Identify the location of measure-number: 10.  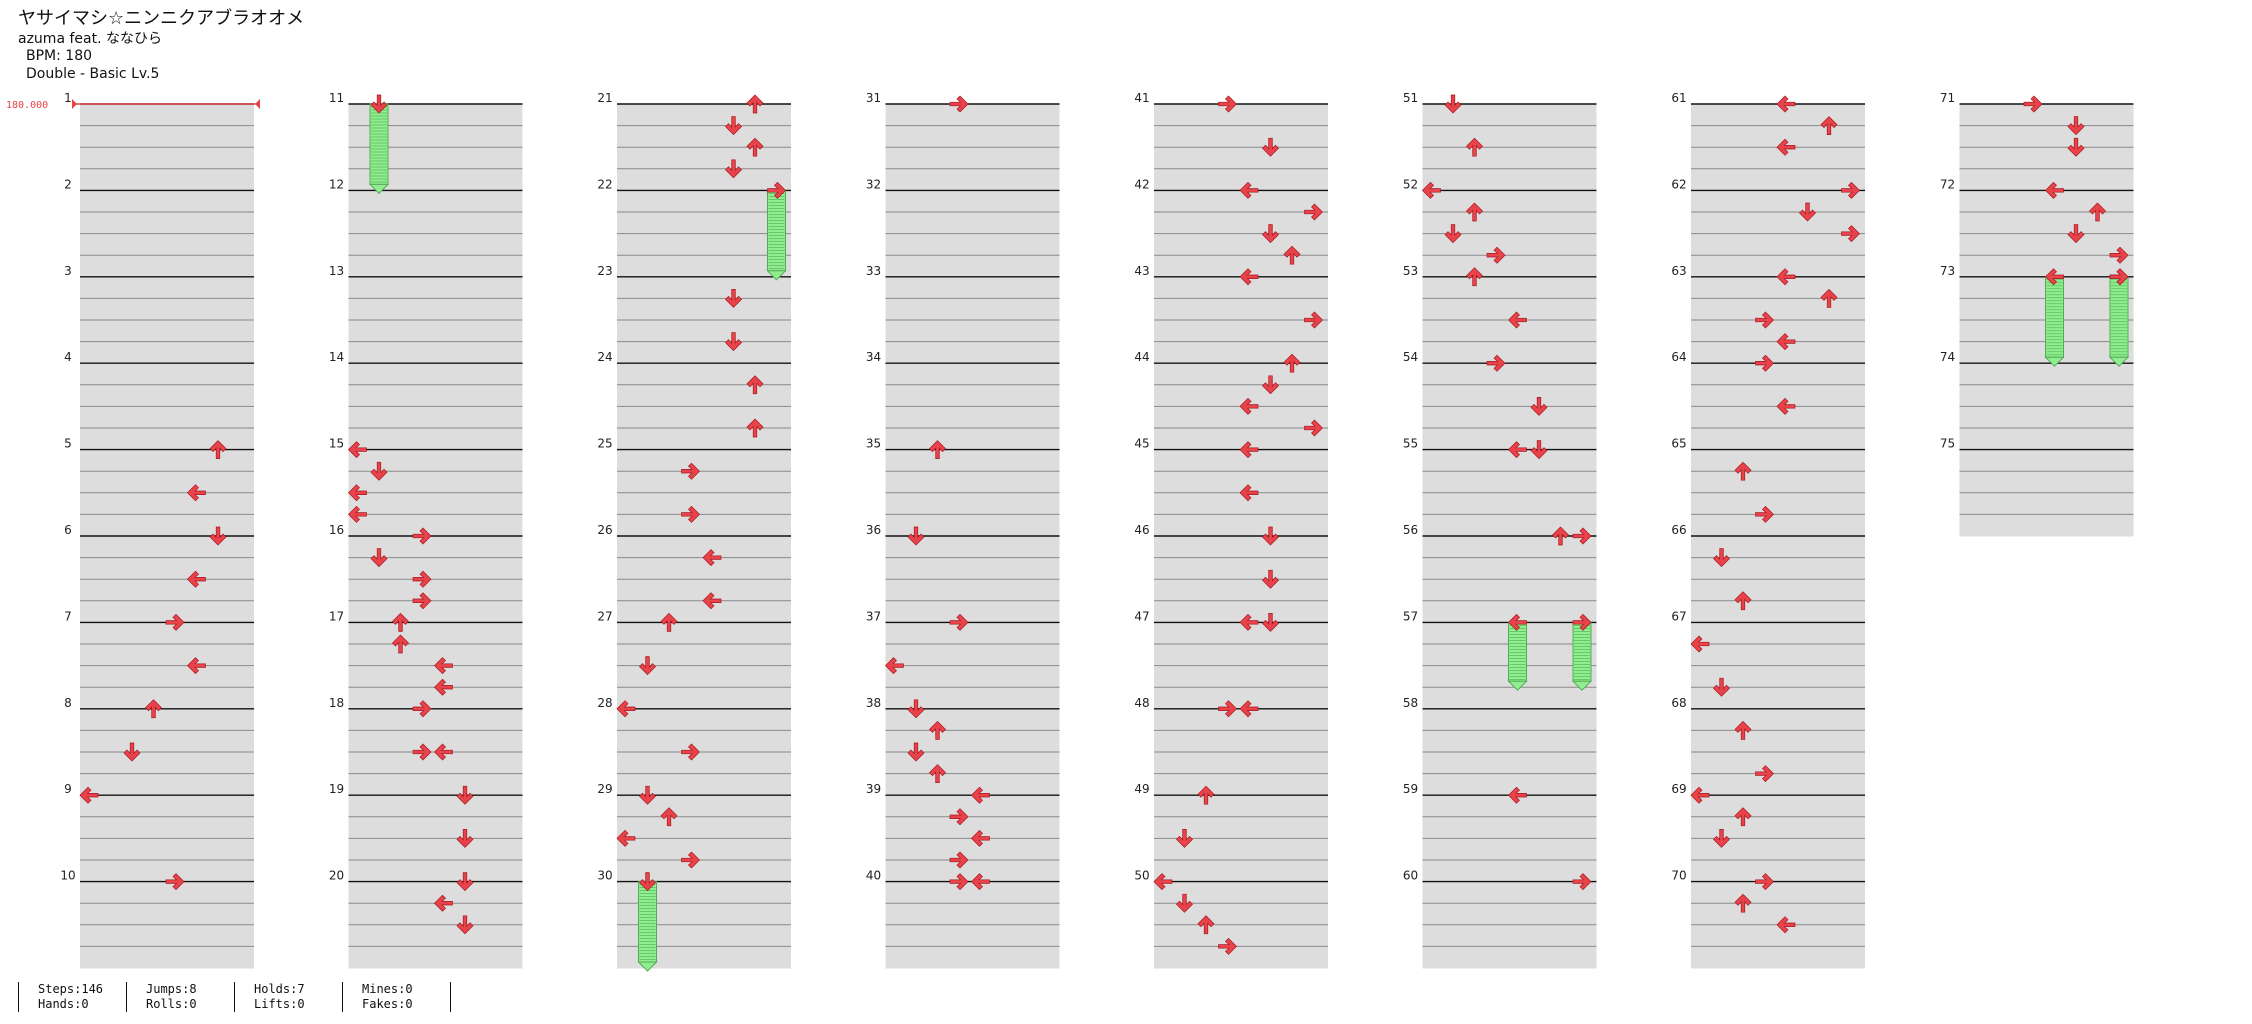
(67, 876).